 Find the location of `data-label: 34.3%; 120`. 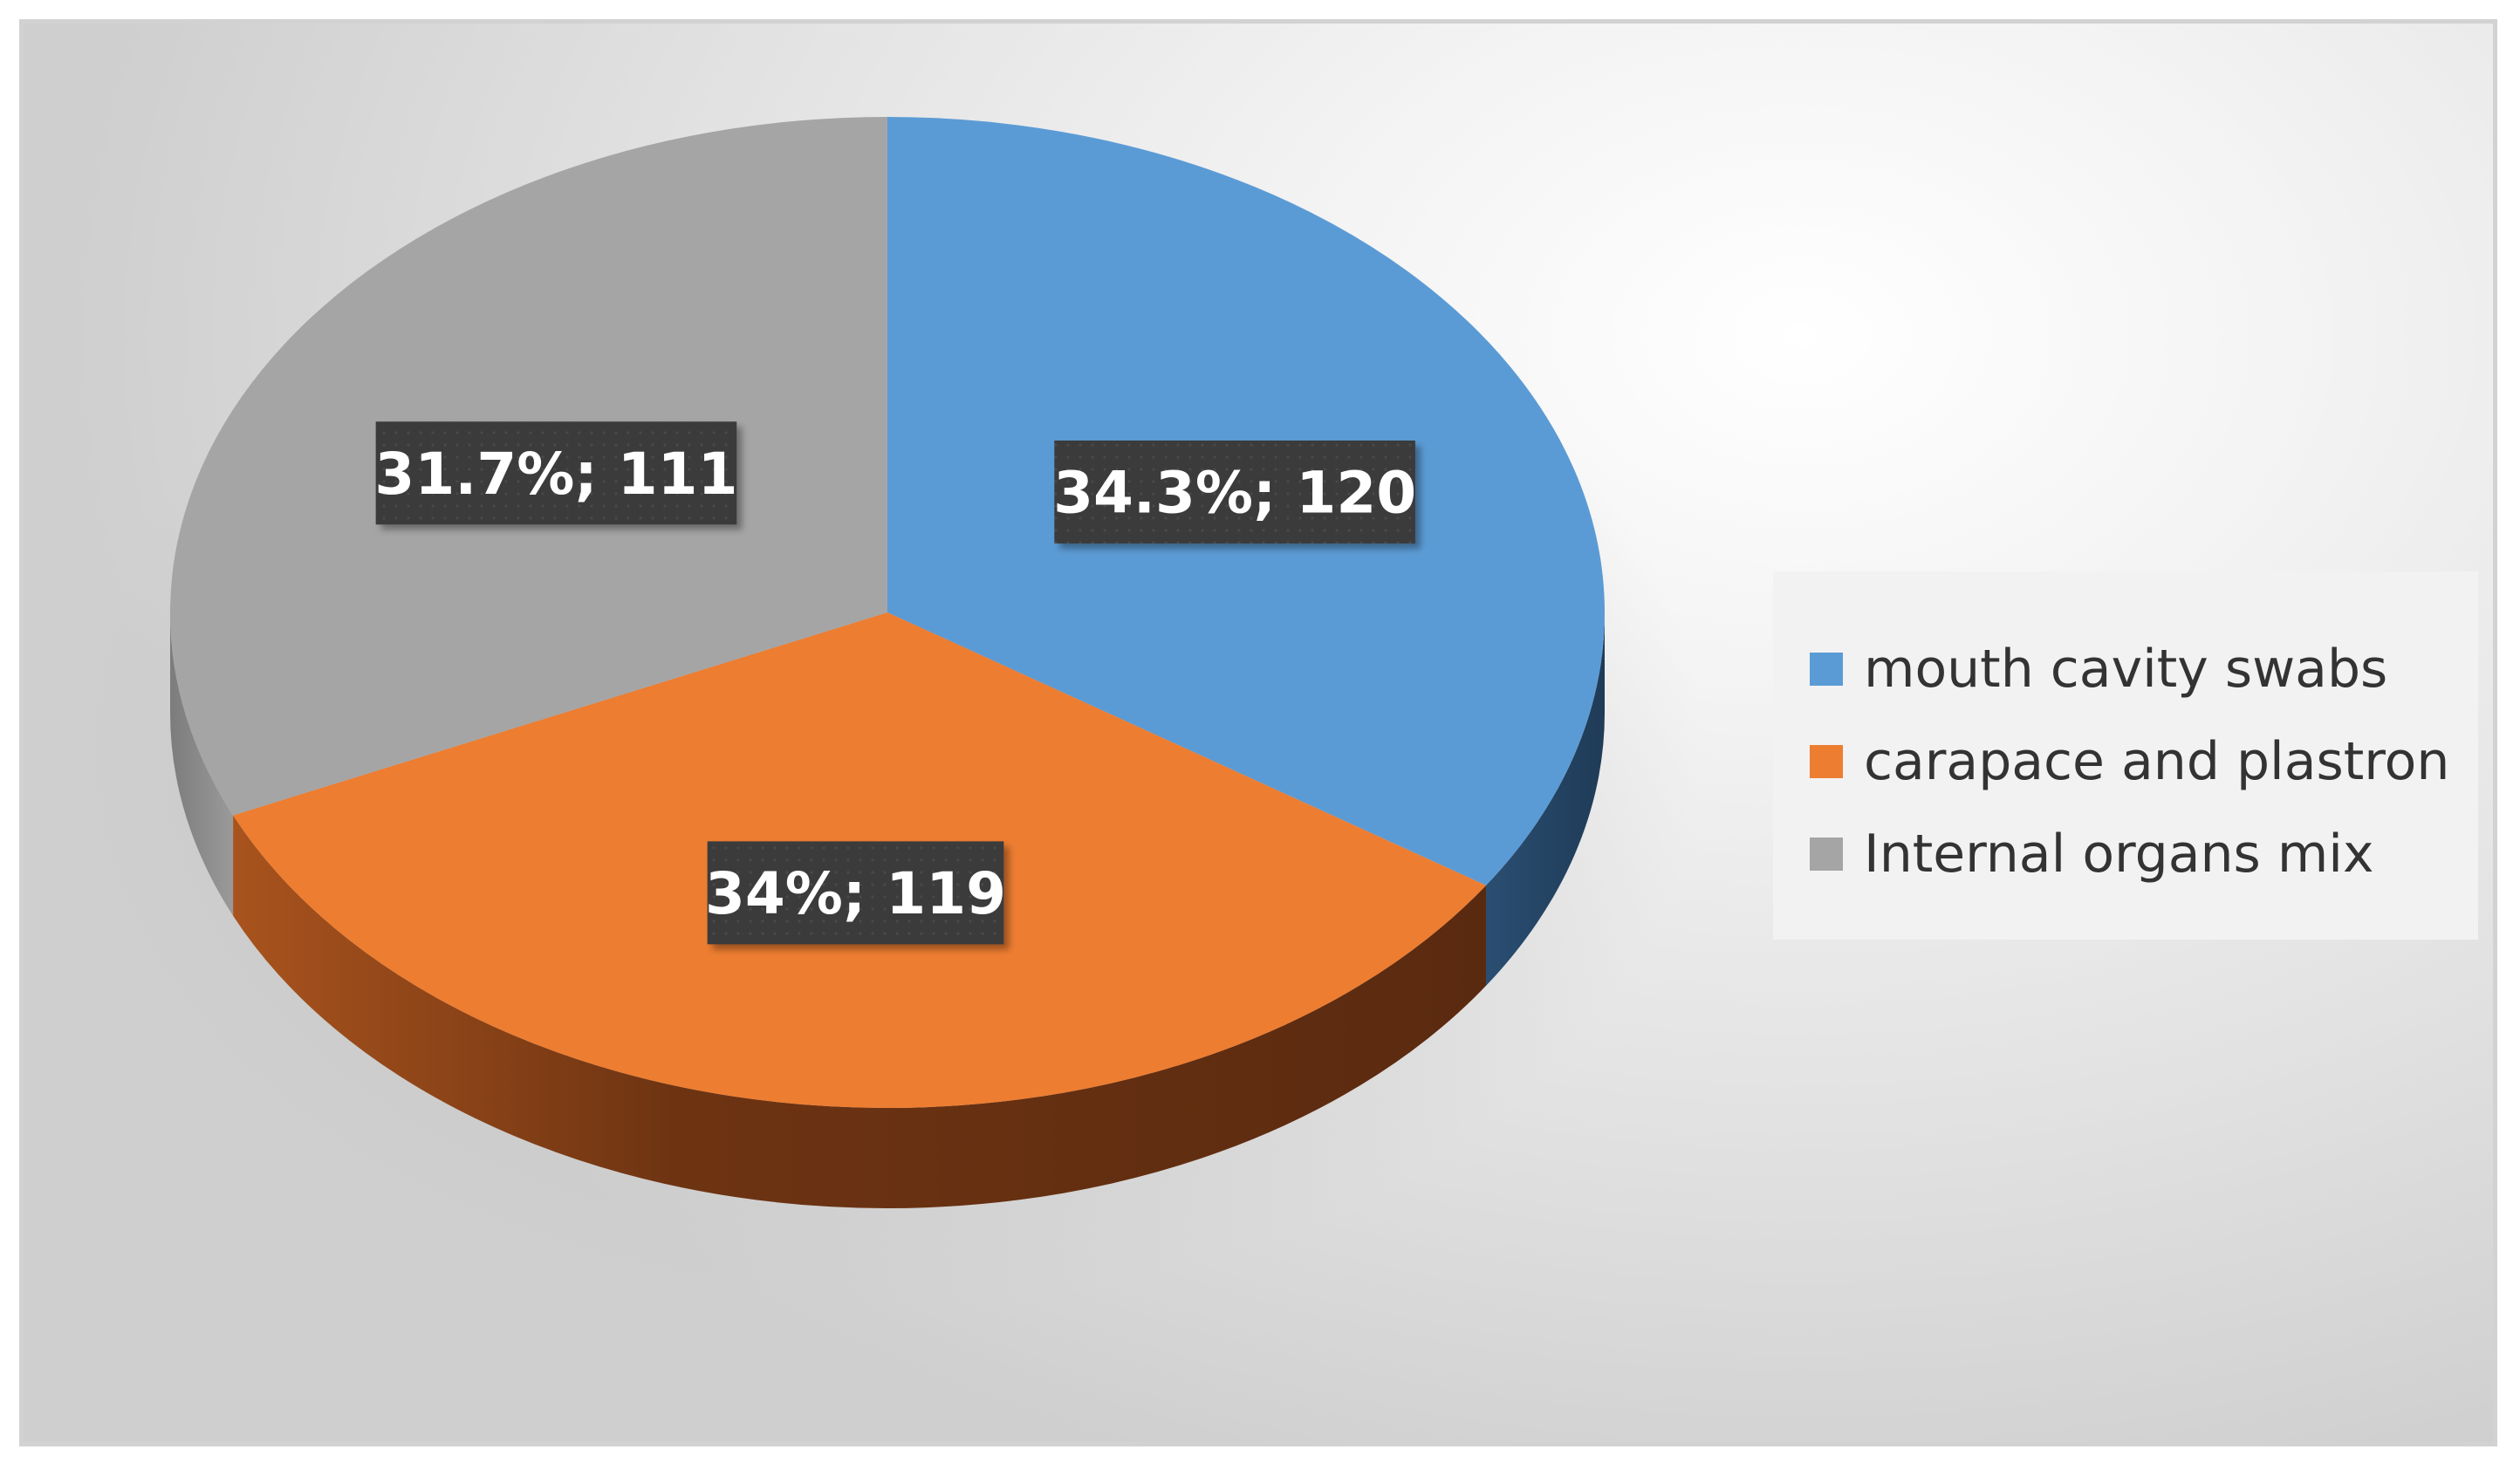

data-label: 34.3%; 120 is located at coordinates (1234, 492).